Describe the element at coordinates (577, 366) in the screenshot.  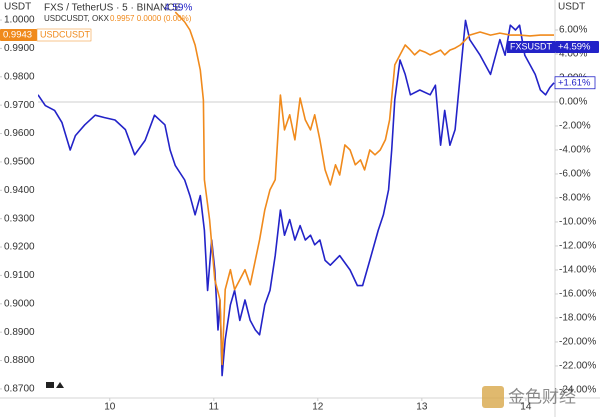
I see `y2-tick-label: -22.00%` at that location.